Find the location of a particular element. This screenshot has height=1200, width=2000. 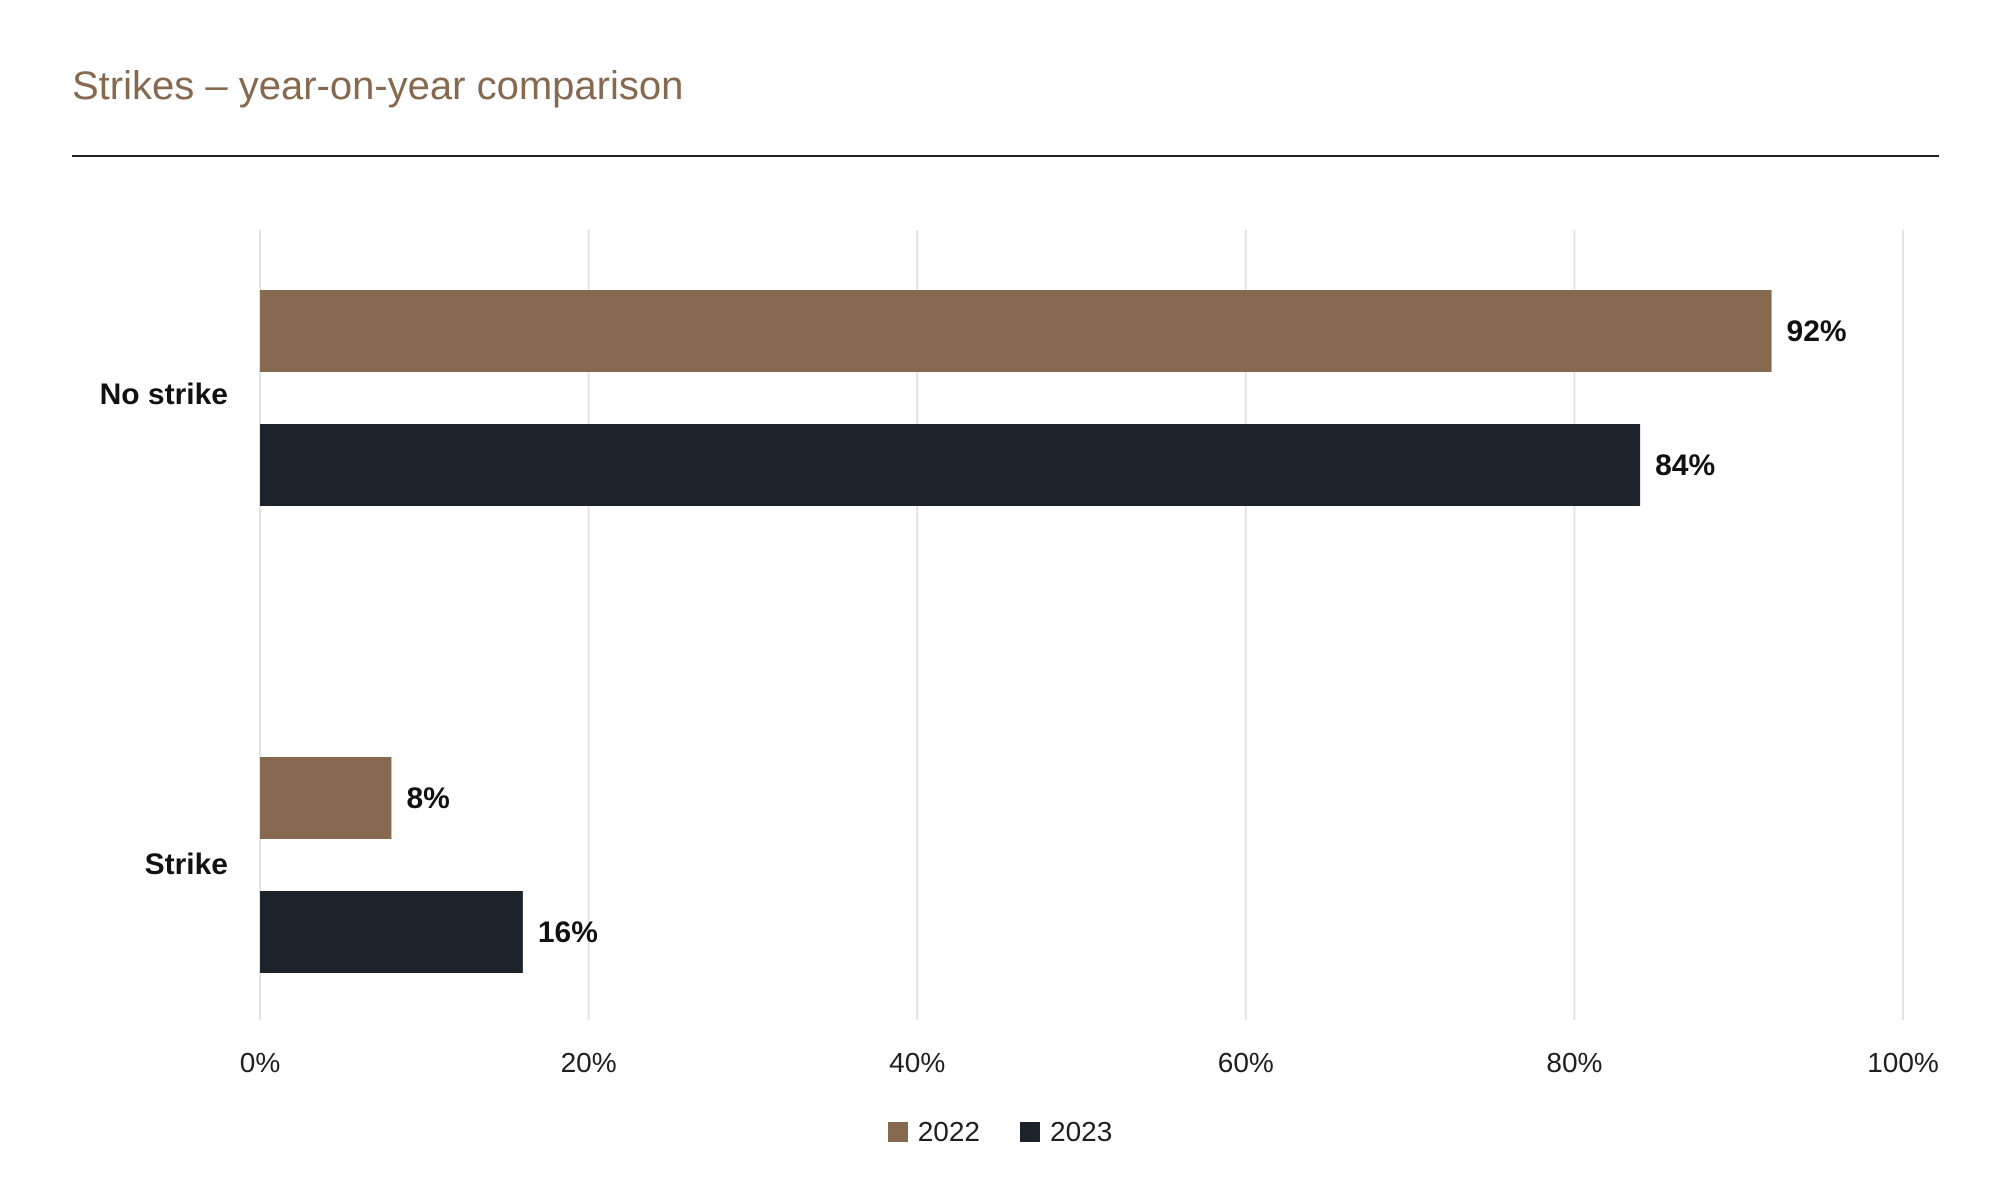

data-label: 84% is located at coordinates (1685, 465).